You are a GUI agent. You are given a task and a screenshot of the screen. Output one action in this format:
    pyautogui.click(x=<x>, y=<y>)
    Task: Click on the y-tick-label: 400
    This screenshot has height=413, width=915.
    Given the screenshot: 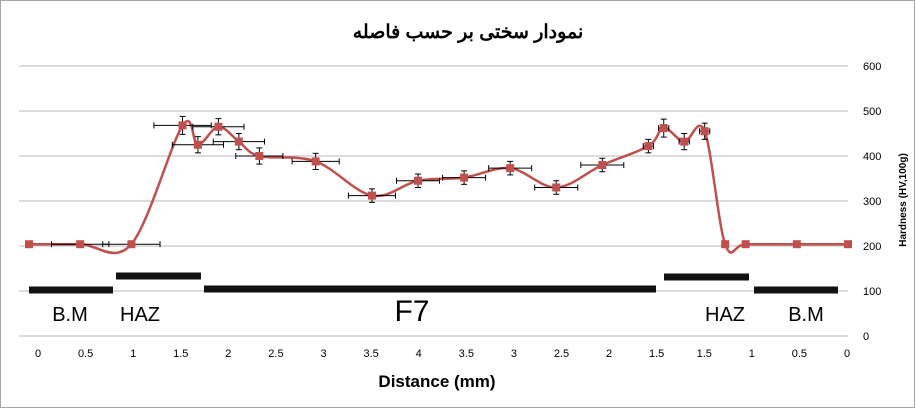 What is the action you would take?
    pyautogui.click(x=872, y=157)
    